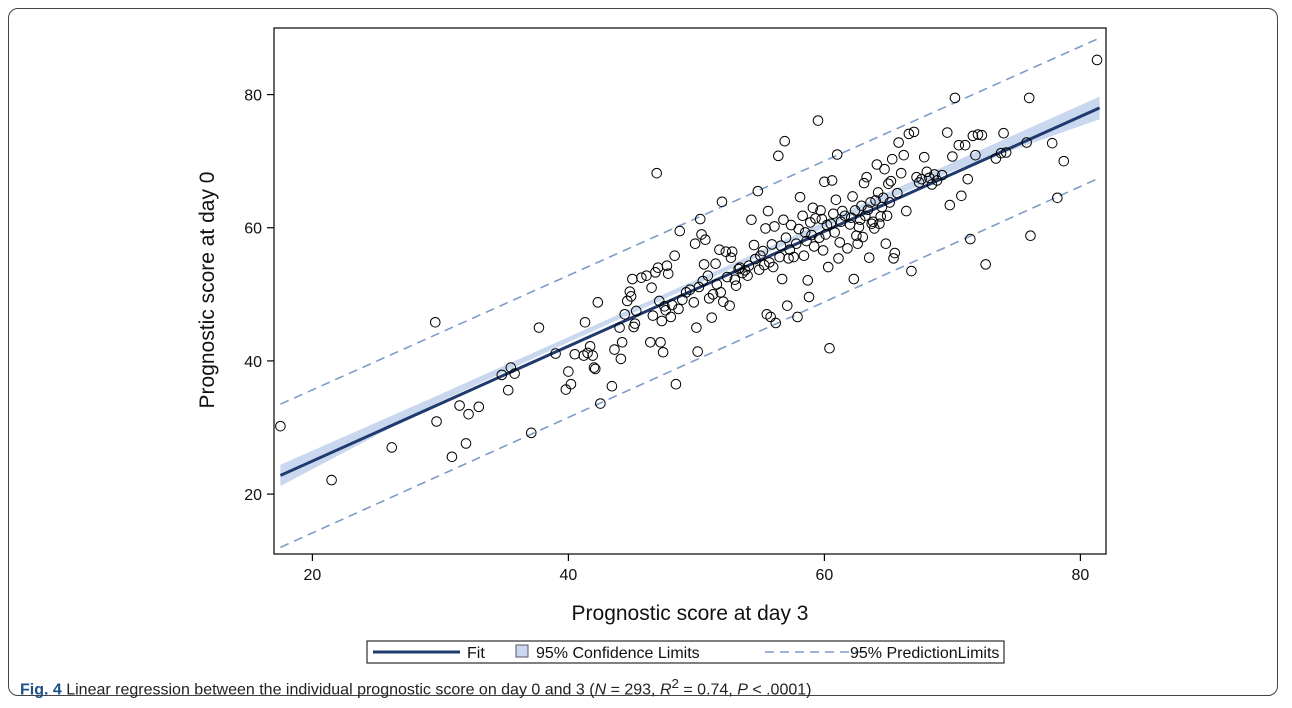  What do you see at coordinates (41, 690) in the screenshot?
I see `caption-fig-label: Fig. 4` at bounding box center [41, 690].